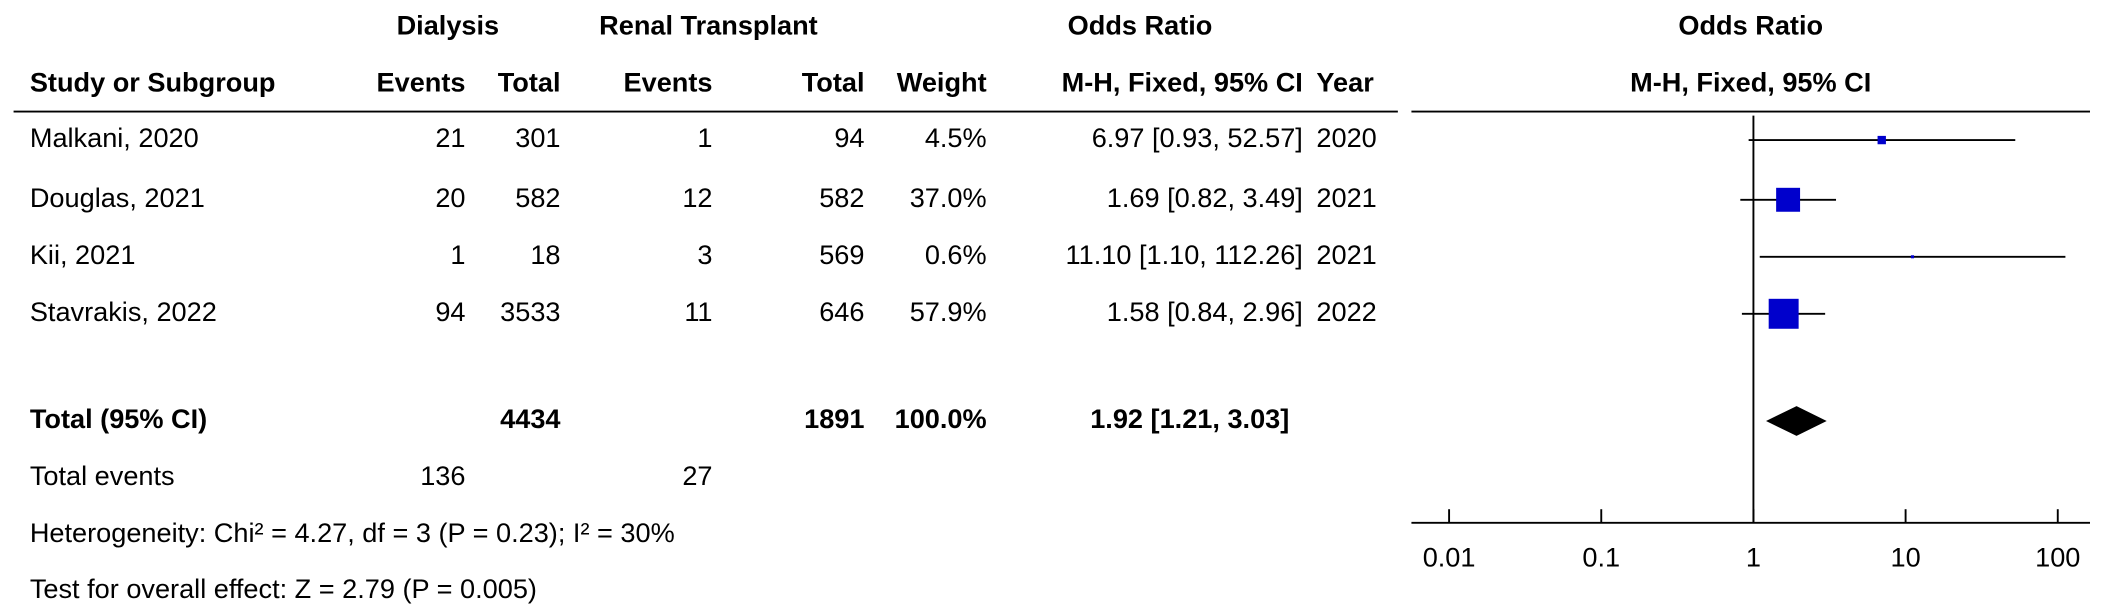 The height and width of the screenshot is (614, 2128). Describe the element at coordinates (1184, 254) in the screenshot. I see `cell: 11.10 [1.10, 112.26]` at that location.